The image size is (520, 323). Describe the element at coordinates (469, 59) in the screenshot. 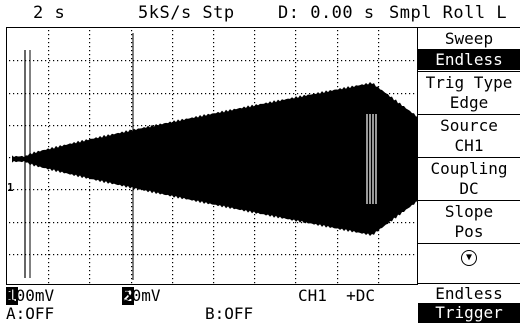

I see `menu-sweep-value: Endless` at that location.